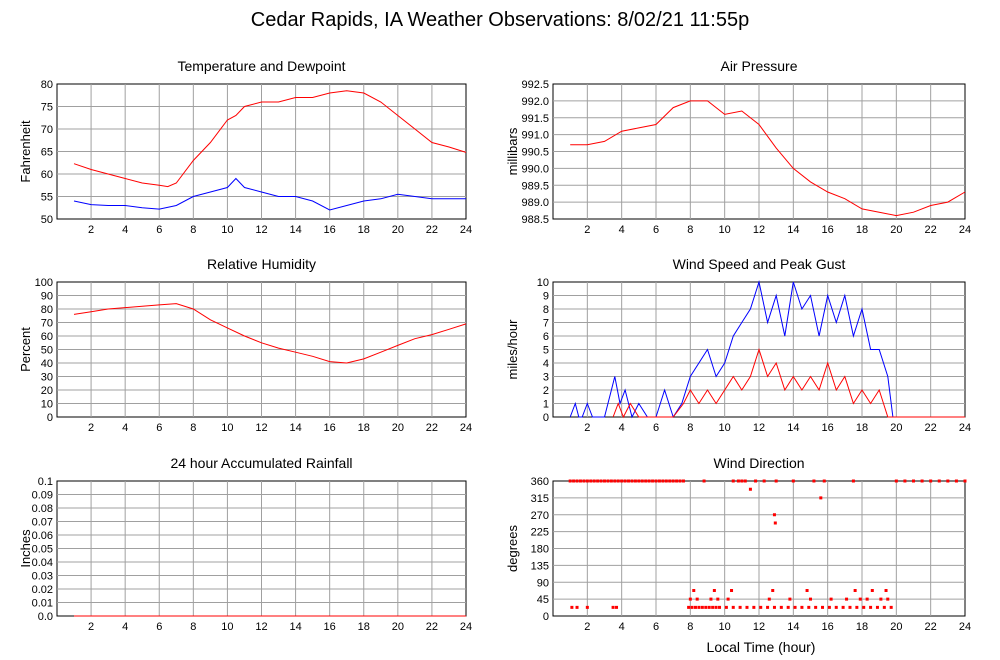 The width and height of the screenshot is (1000, 660). What do you see at coordinates (42, 563) in the screenshot?
I see `y-tick-label: 0.04` at bounding box center [42, 563].